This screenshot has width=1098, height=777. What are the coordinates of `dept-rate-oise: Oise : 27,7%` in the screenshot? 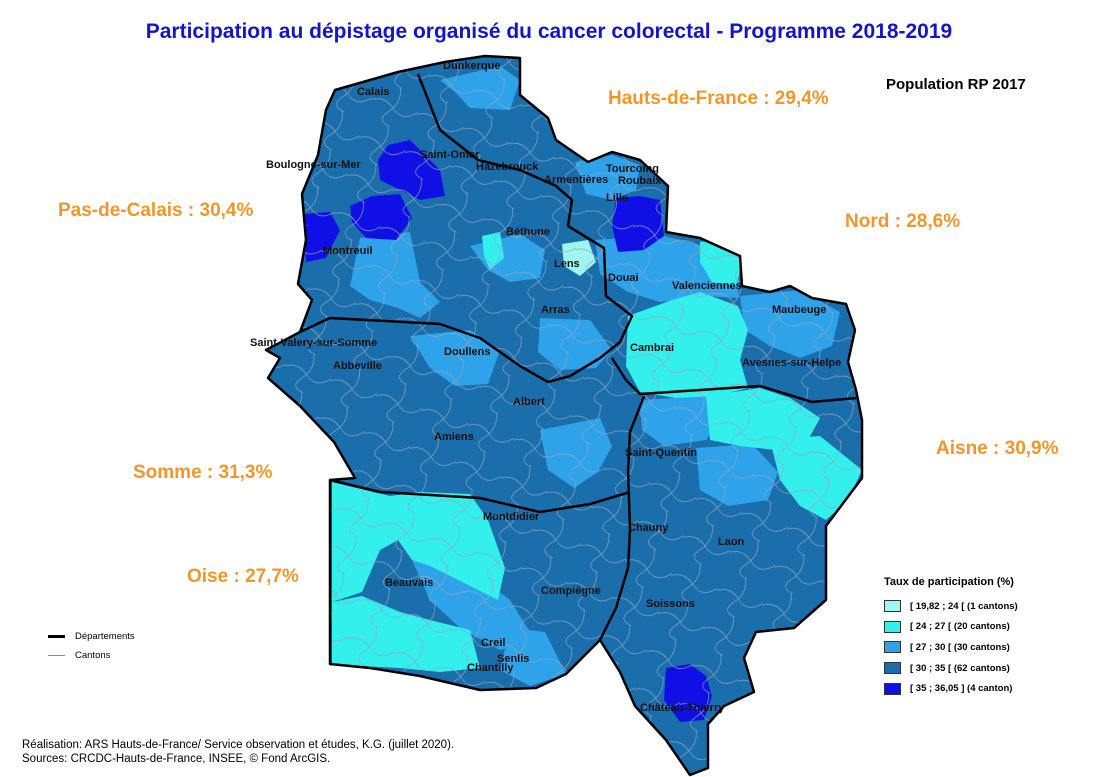 It's located at (243, 576).